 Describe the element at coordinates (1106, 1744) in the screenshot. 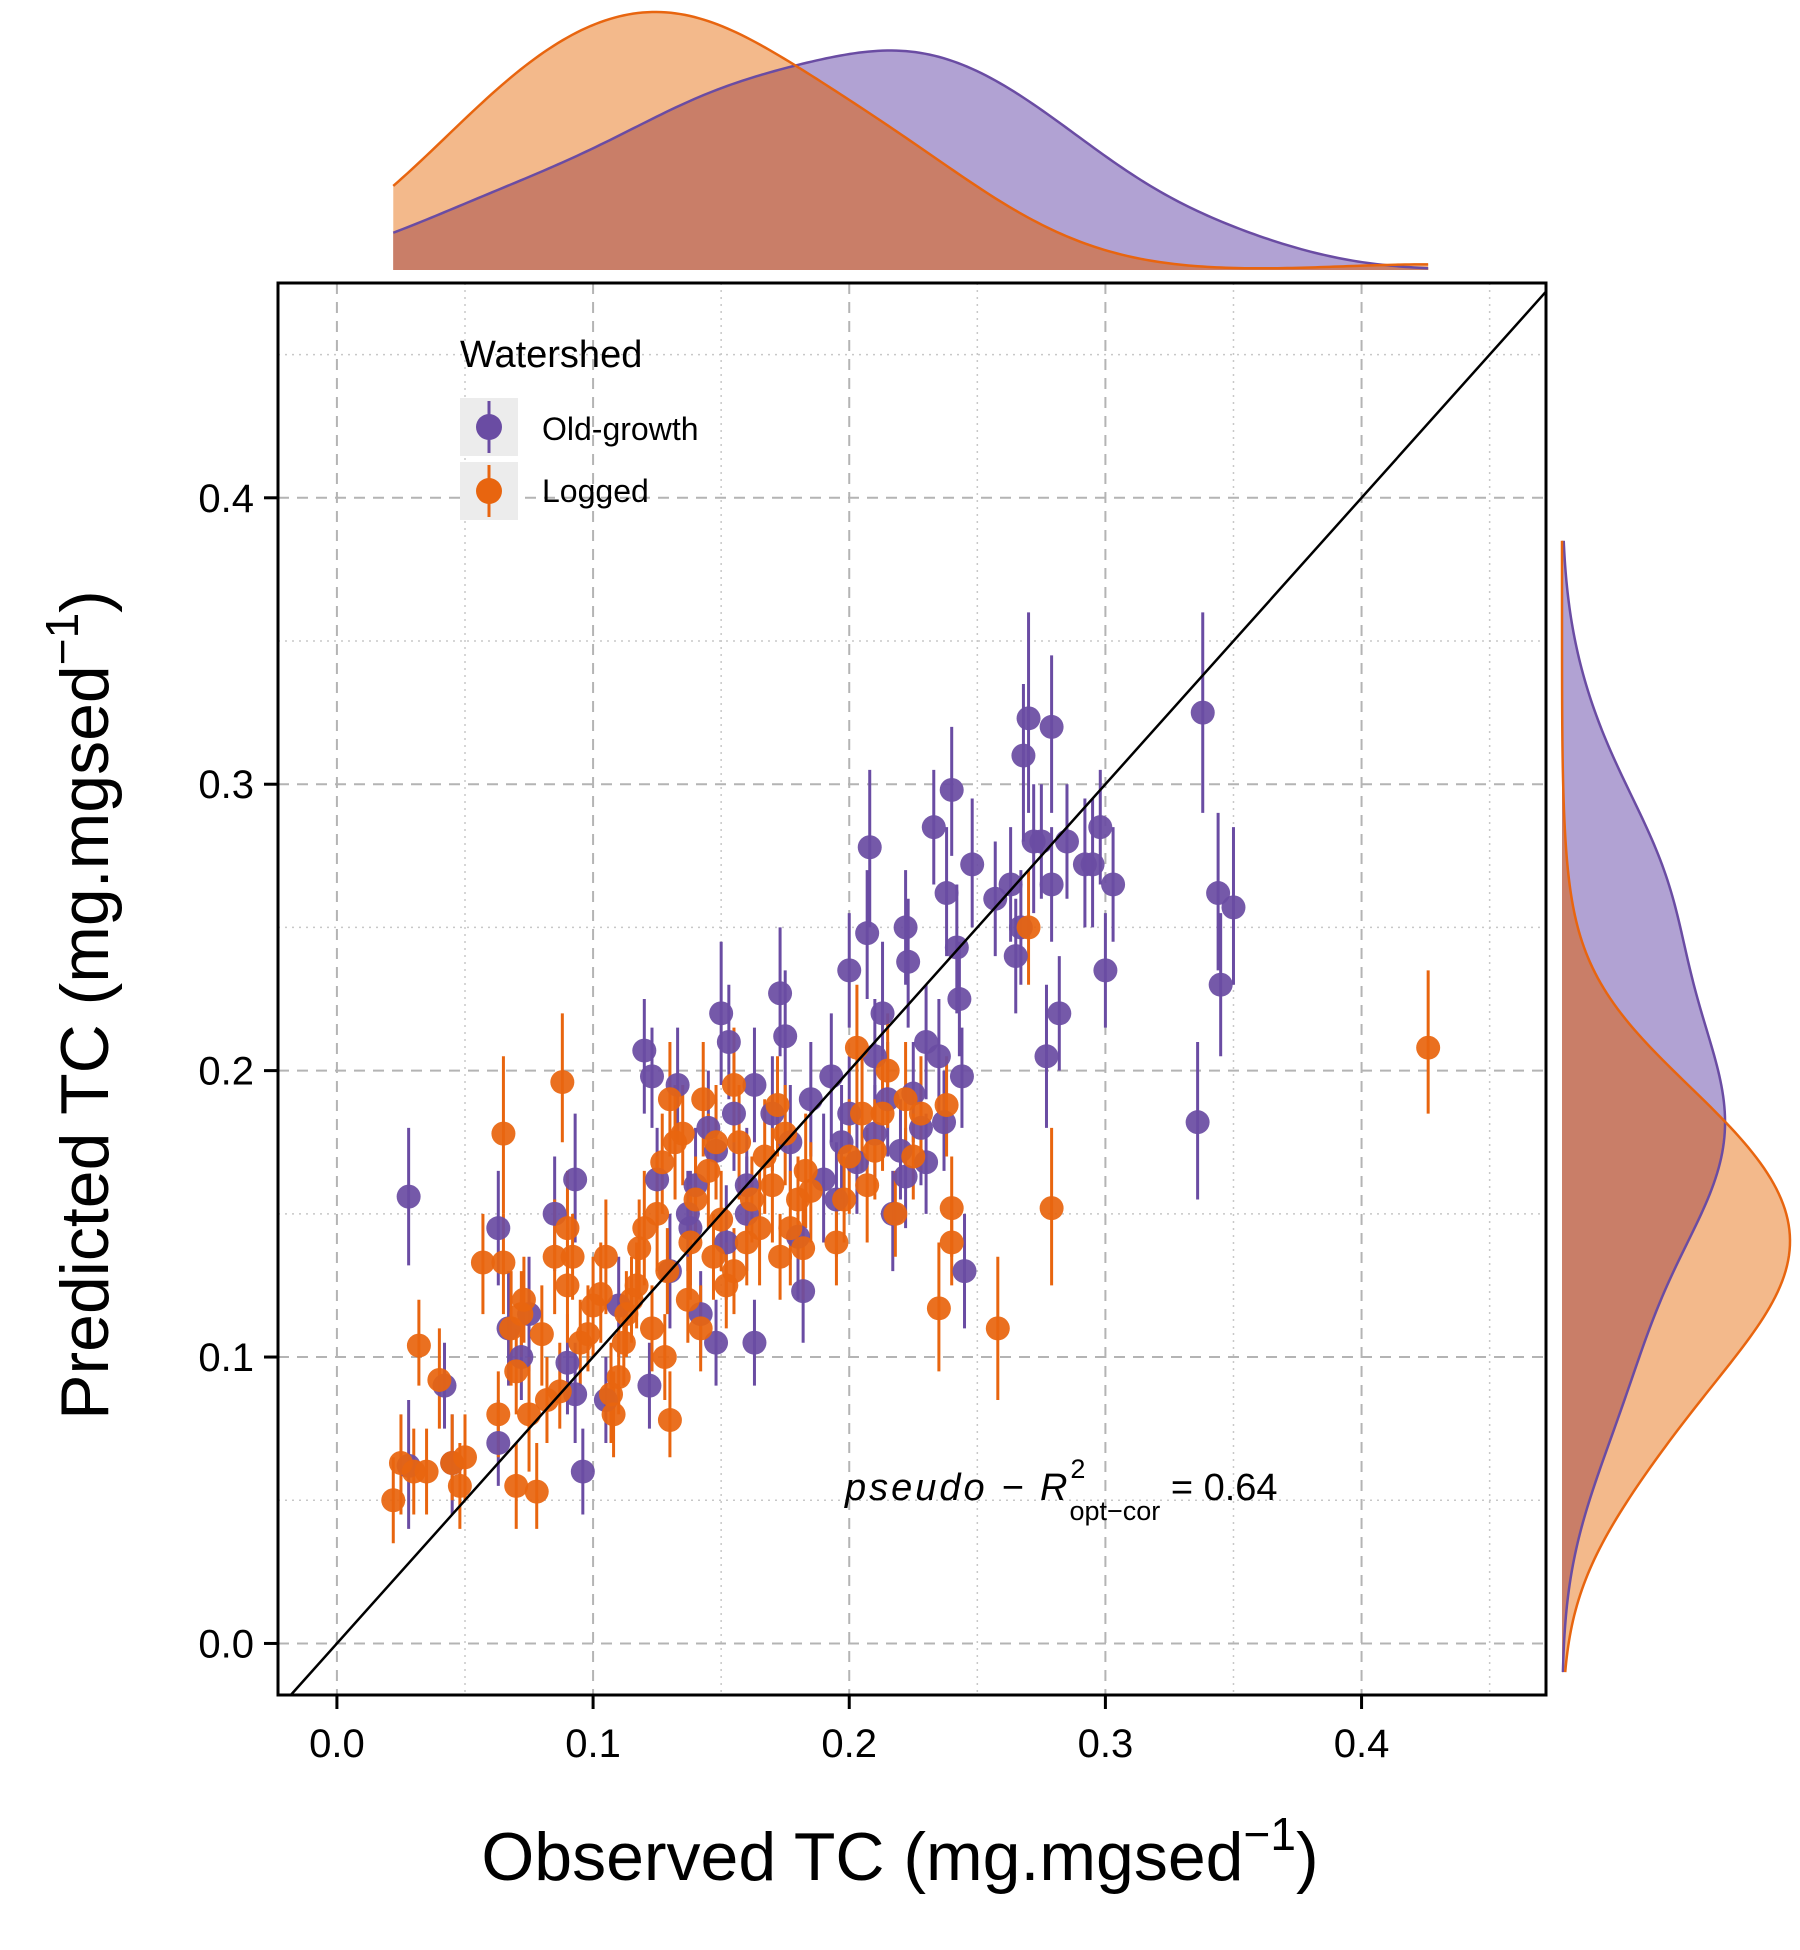

I see `x-tick-label: 0.3` at that location.